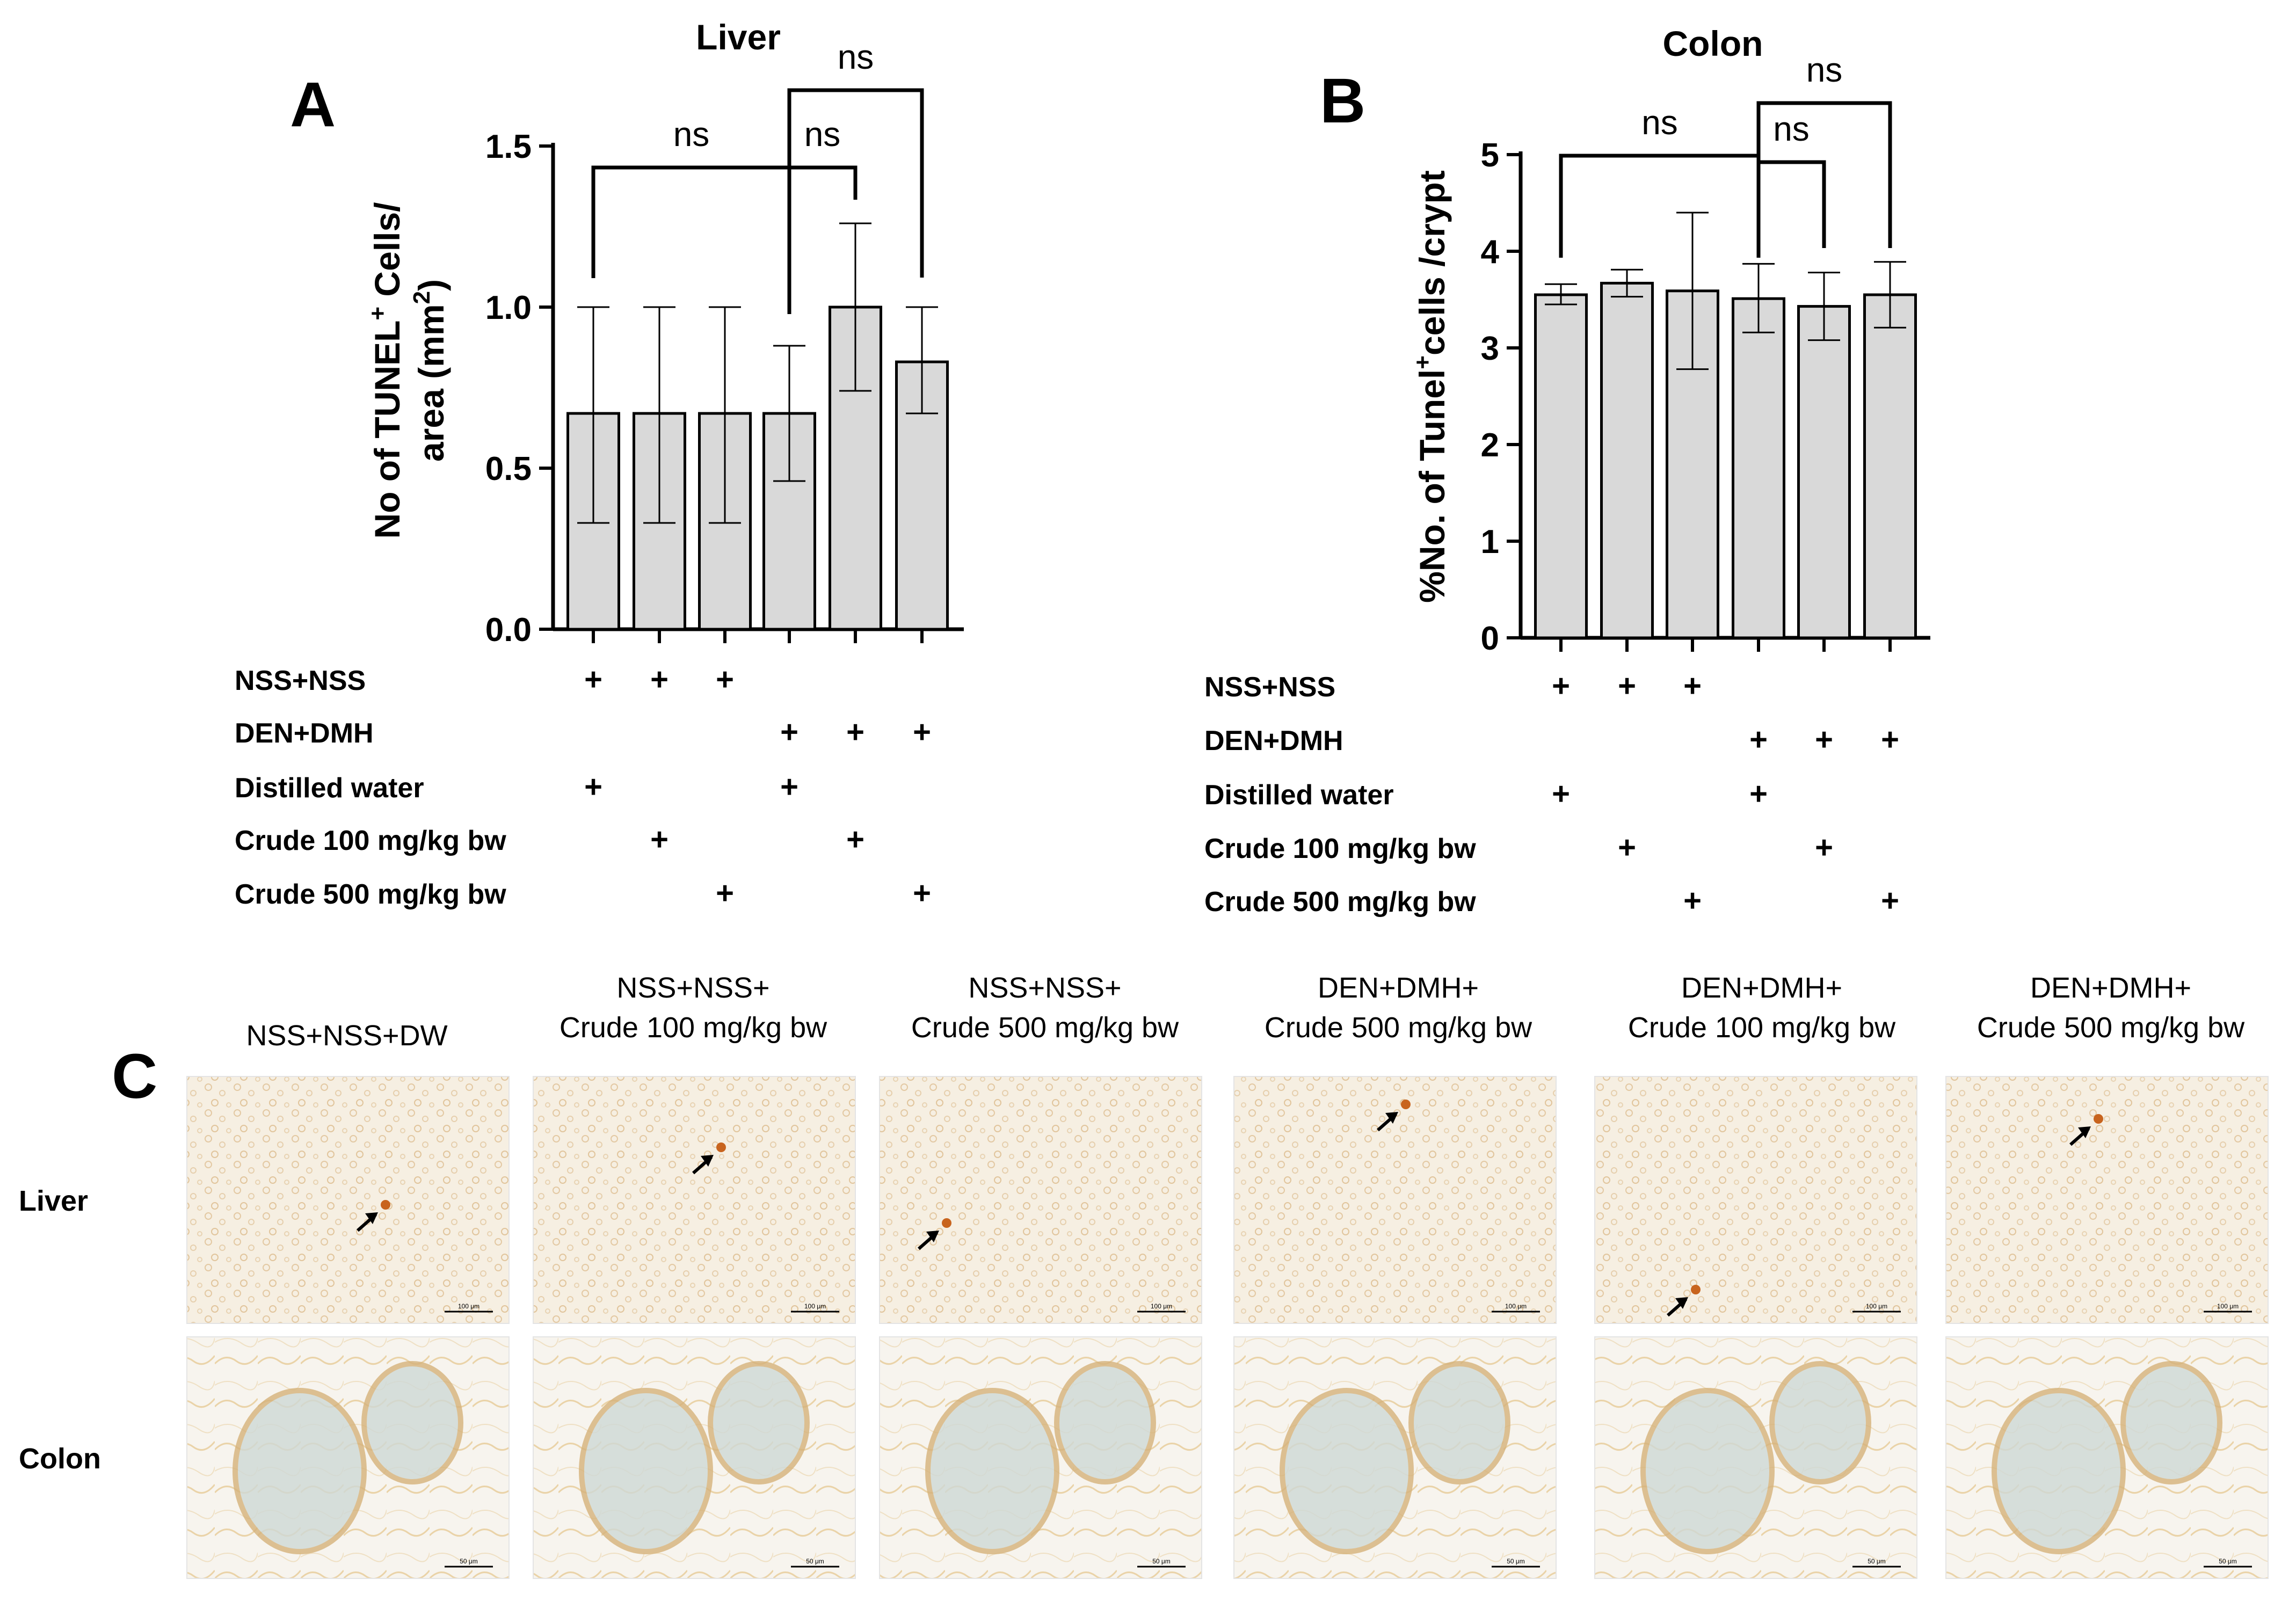 The height and width of the screenshot is (1601, 2296). I want to click on panel-b-y-axis-label: %No. of Tunel+cells /crypt, so click(1430, 386).